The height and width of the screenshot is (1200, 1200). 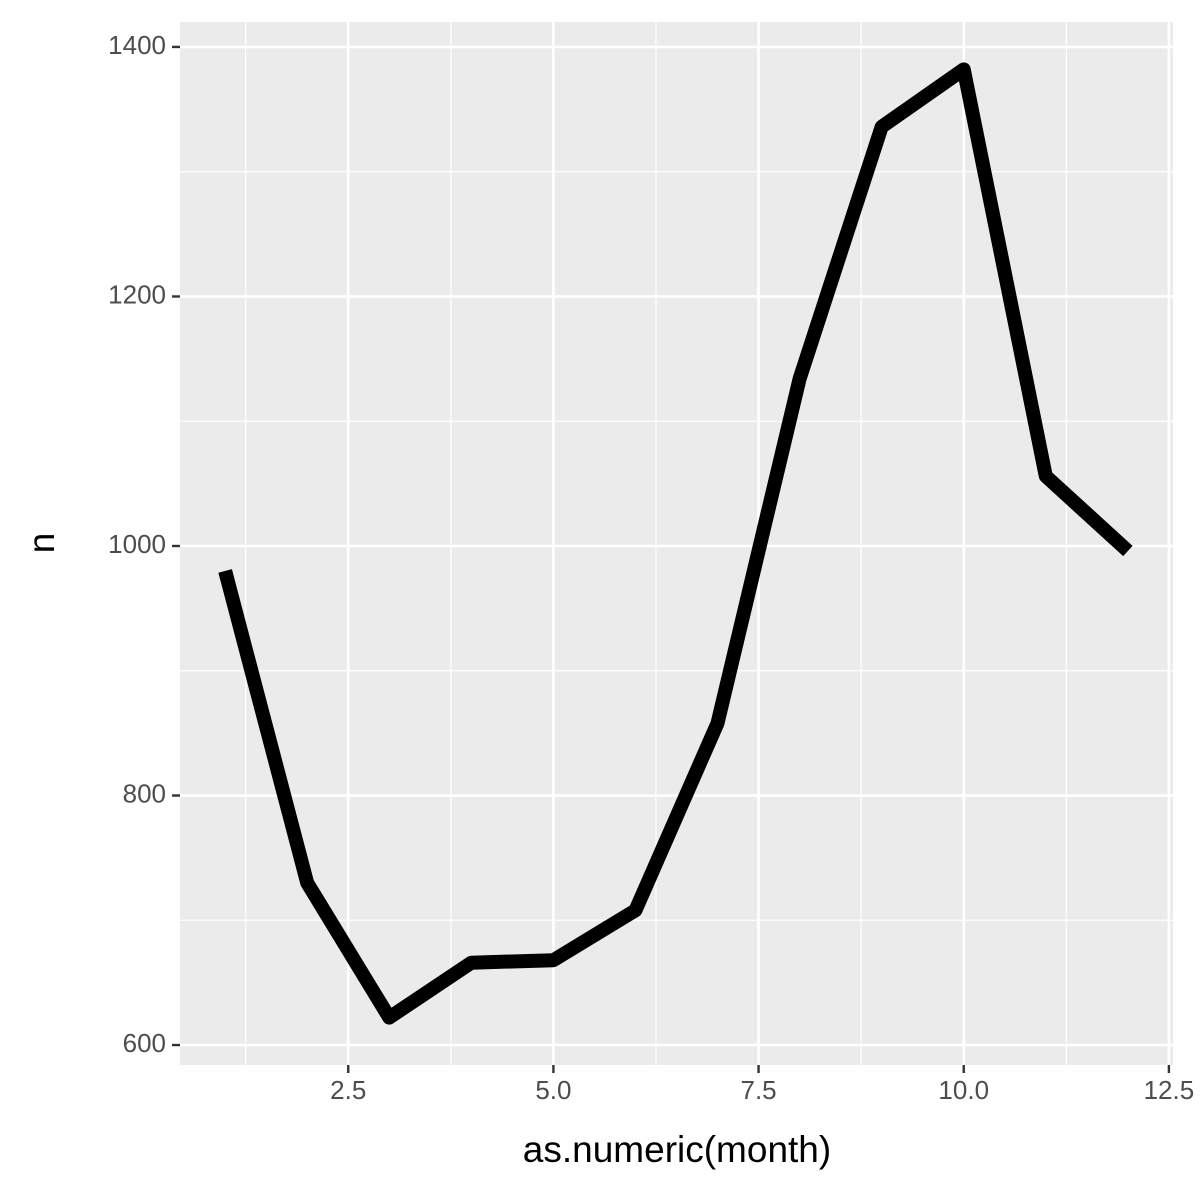 What do you see at coordinates (758, 1090) in the screenshot?
I see `x-tick-label: 7.5` at bounding box center [758, 1090].